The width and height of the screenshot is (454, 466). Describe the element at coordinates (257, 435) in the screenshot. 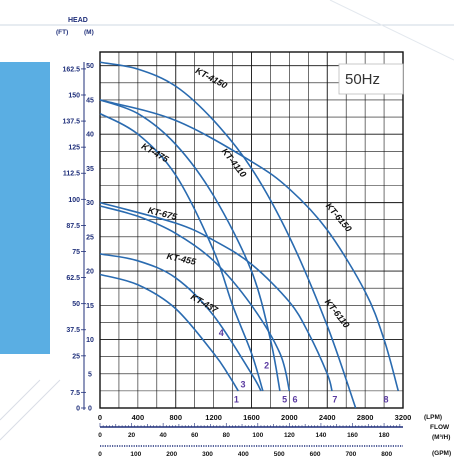

I see `x-tick-label-m3h: 100` at that location.